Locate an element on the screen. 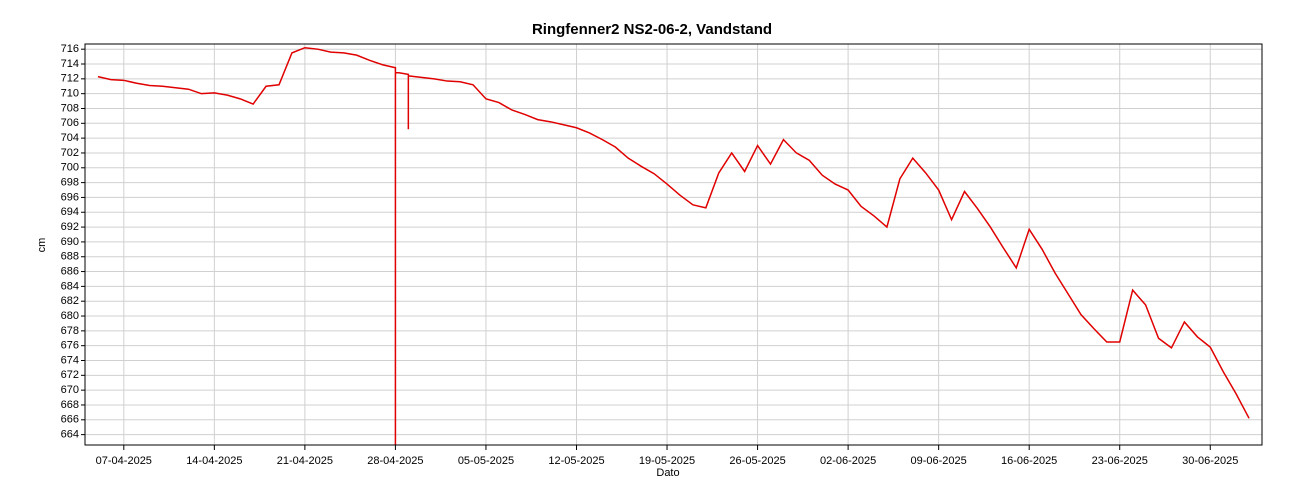  y-tick-label: 690 is located at coordinates (70, 242).